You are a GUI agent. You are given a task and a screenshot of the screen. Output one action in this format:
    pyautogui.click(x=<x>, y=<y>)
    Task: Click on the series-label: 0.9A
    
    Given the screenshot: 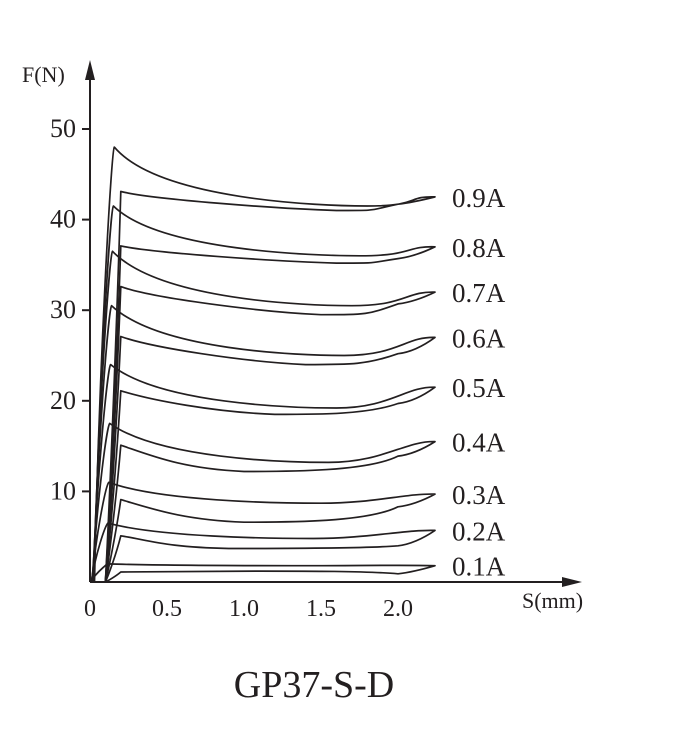 What is the action you would take?
    pyautogui.click(x=479, y=198)
    